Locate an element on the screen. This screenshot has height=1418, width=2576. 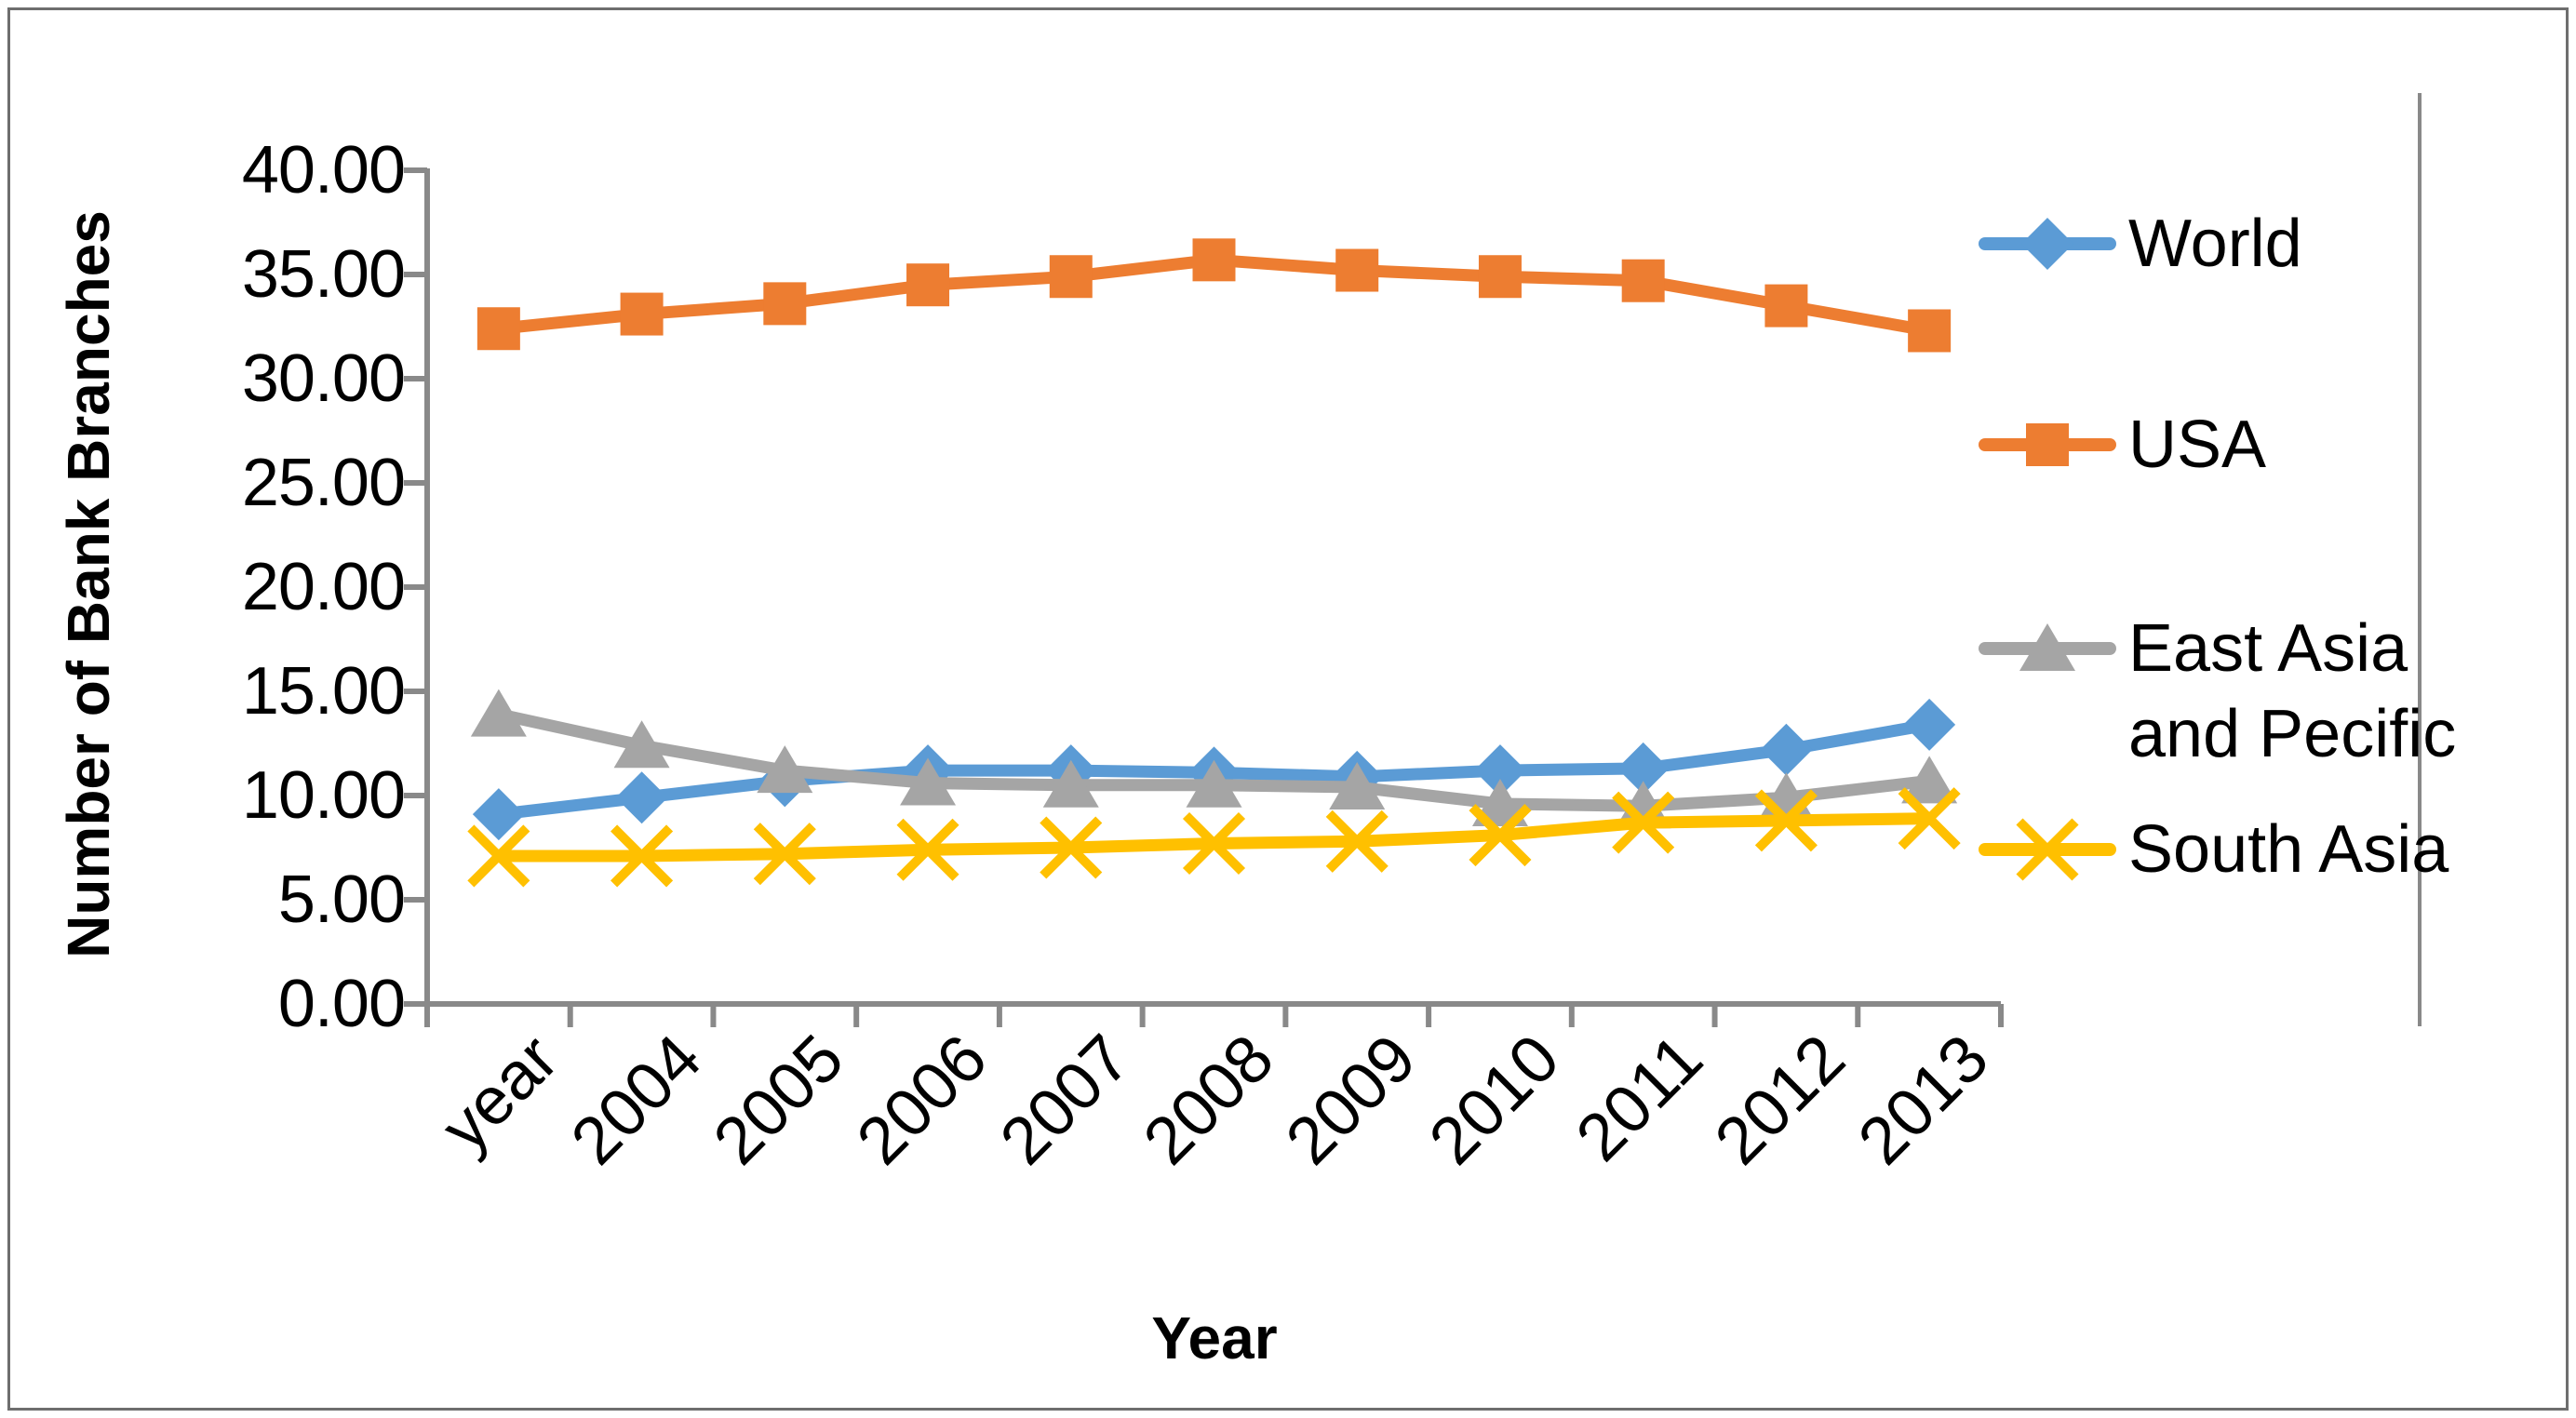
y-tick-label: 0.00 is located at coordinates (341, 1004).